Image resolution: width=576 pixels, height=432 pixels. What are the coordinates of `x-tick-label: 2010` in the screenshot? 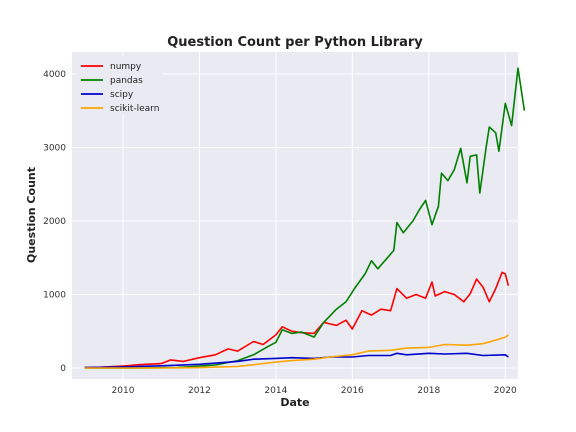 It's located at (123, 391).